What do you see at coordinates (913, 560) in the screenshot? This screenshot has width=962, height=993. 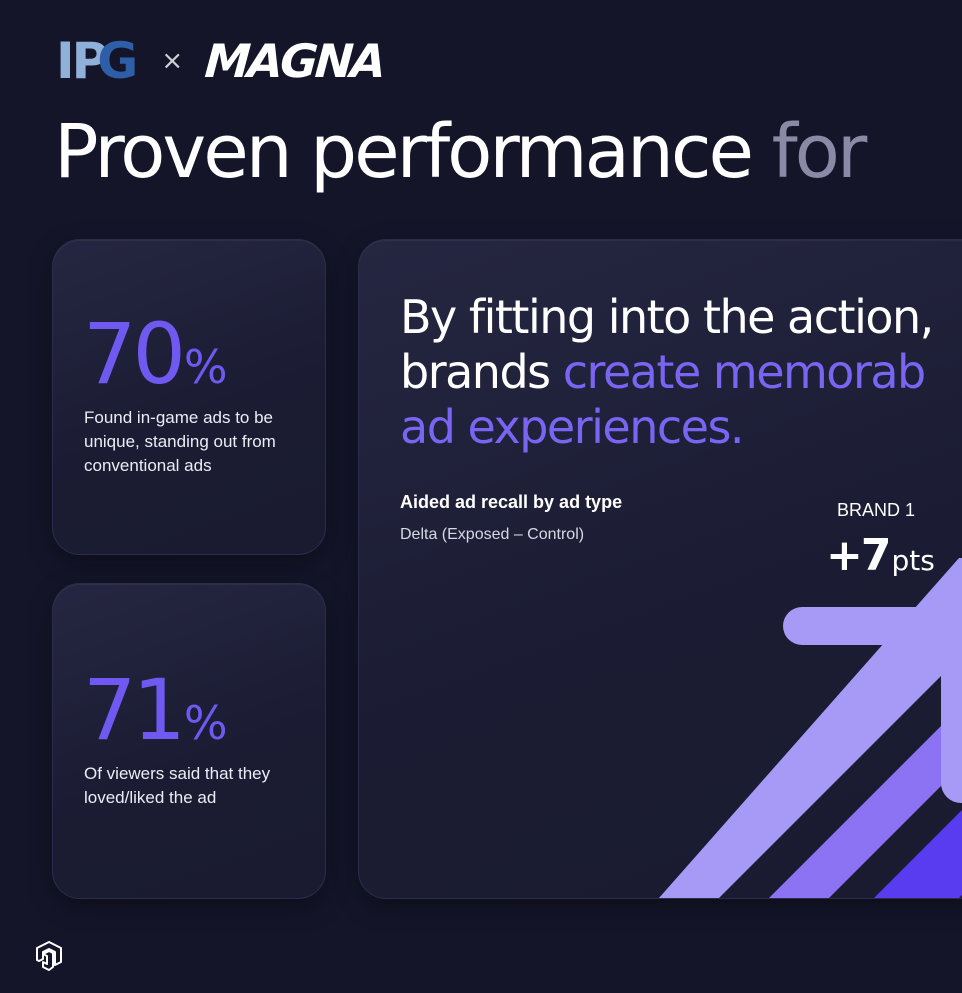 I see `brand-value-unit: pts` at bounding box center [913, 560].